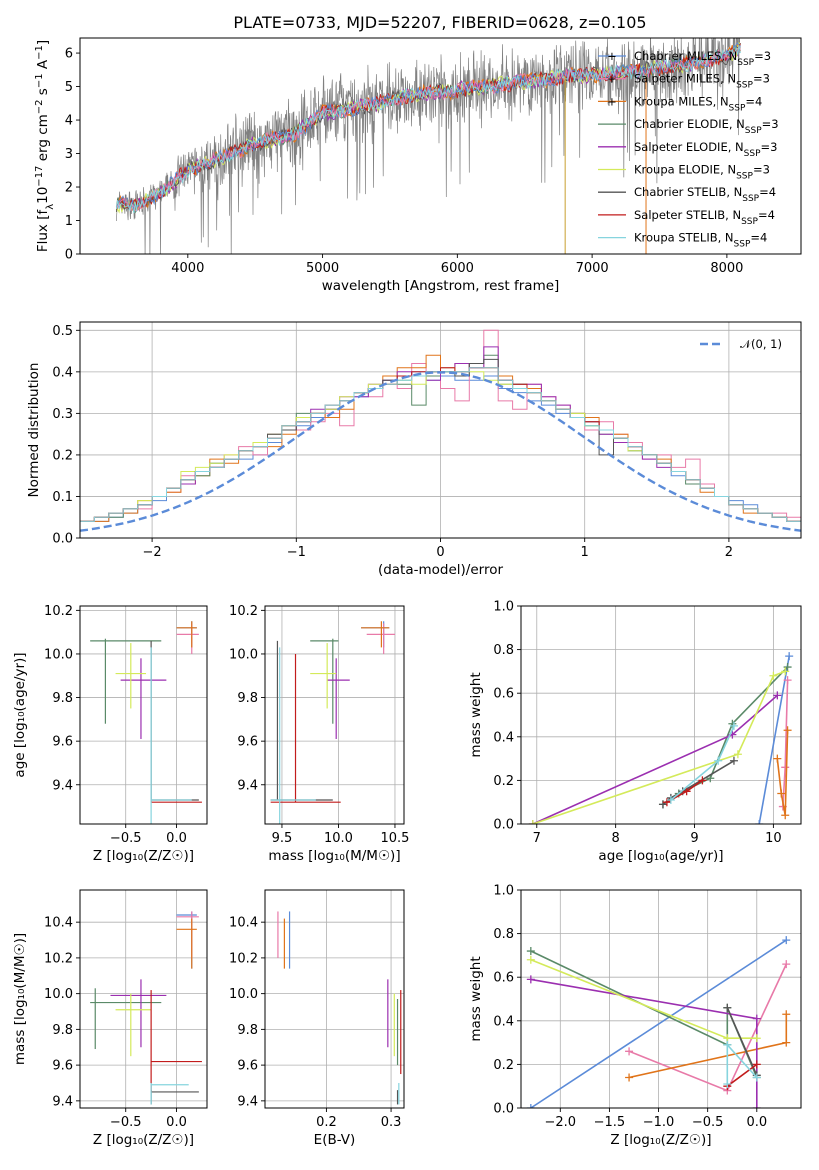  What do you see at coordinates (45, 146) in the screenshot?
I see `y-axis-label: Flux [fλ10−17 erg cm−2 s−1 A−1]` at bounding box center [45, 146].